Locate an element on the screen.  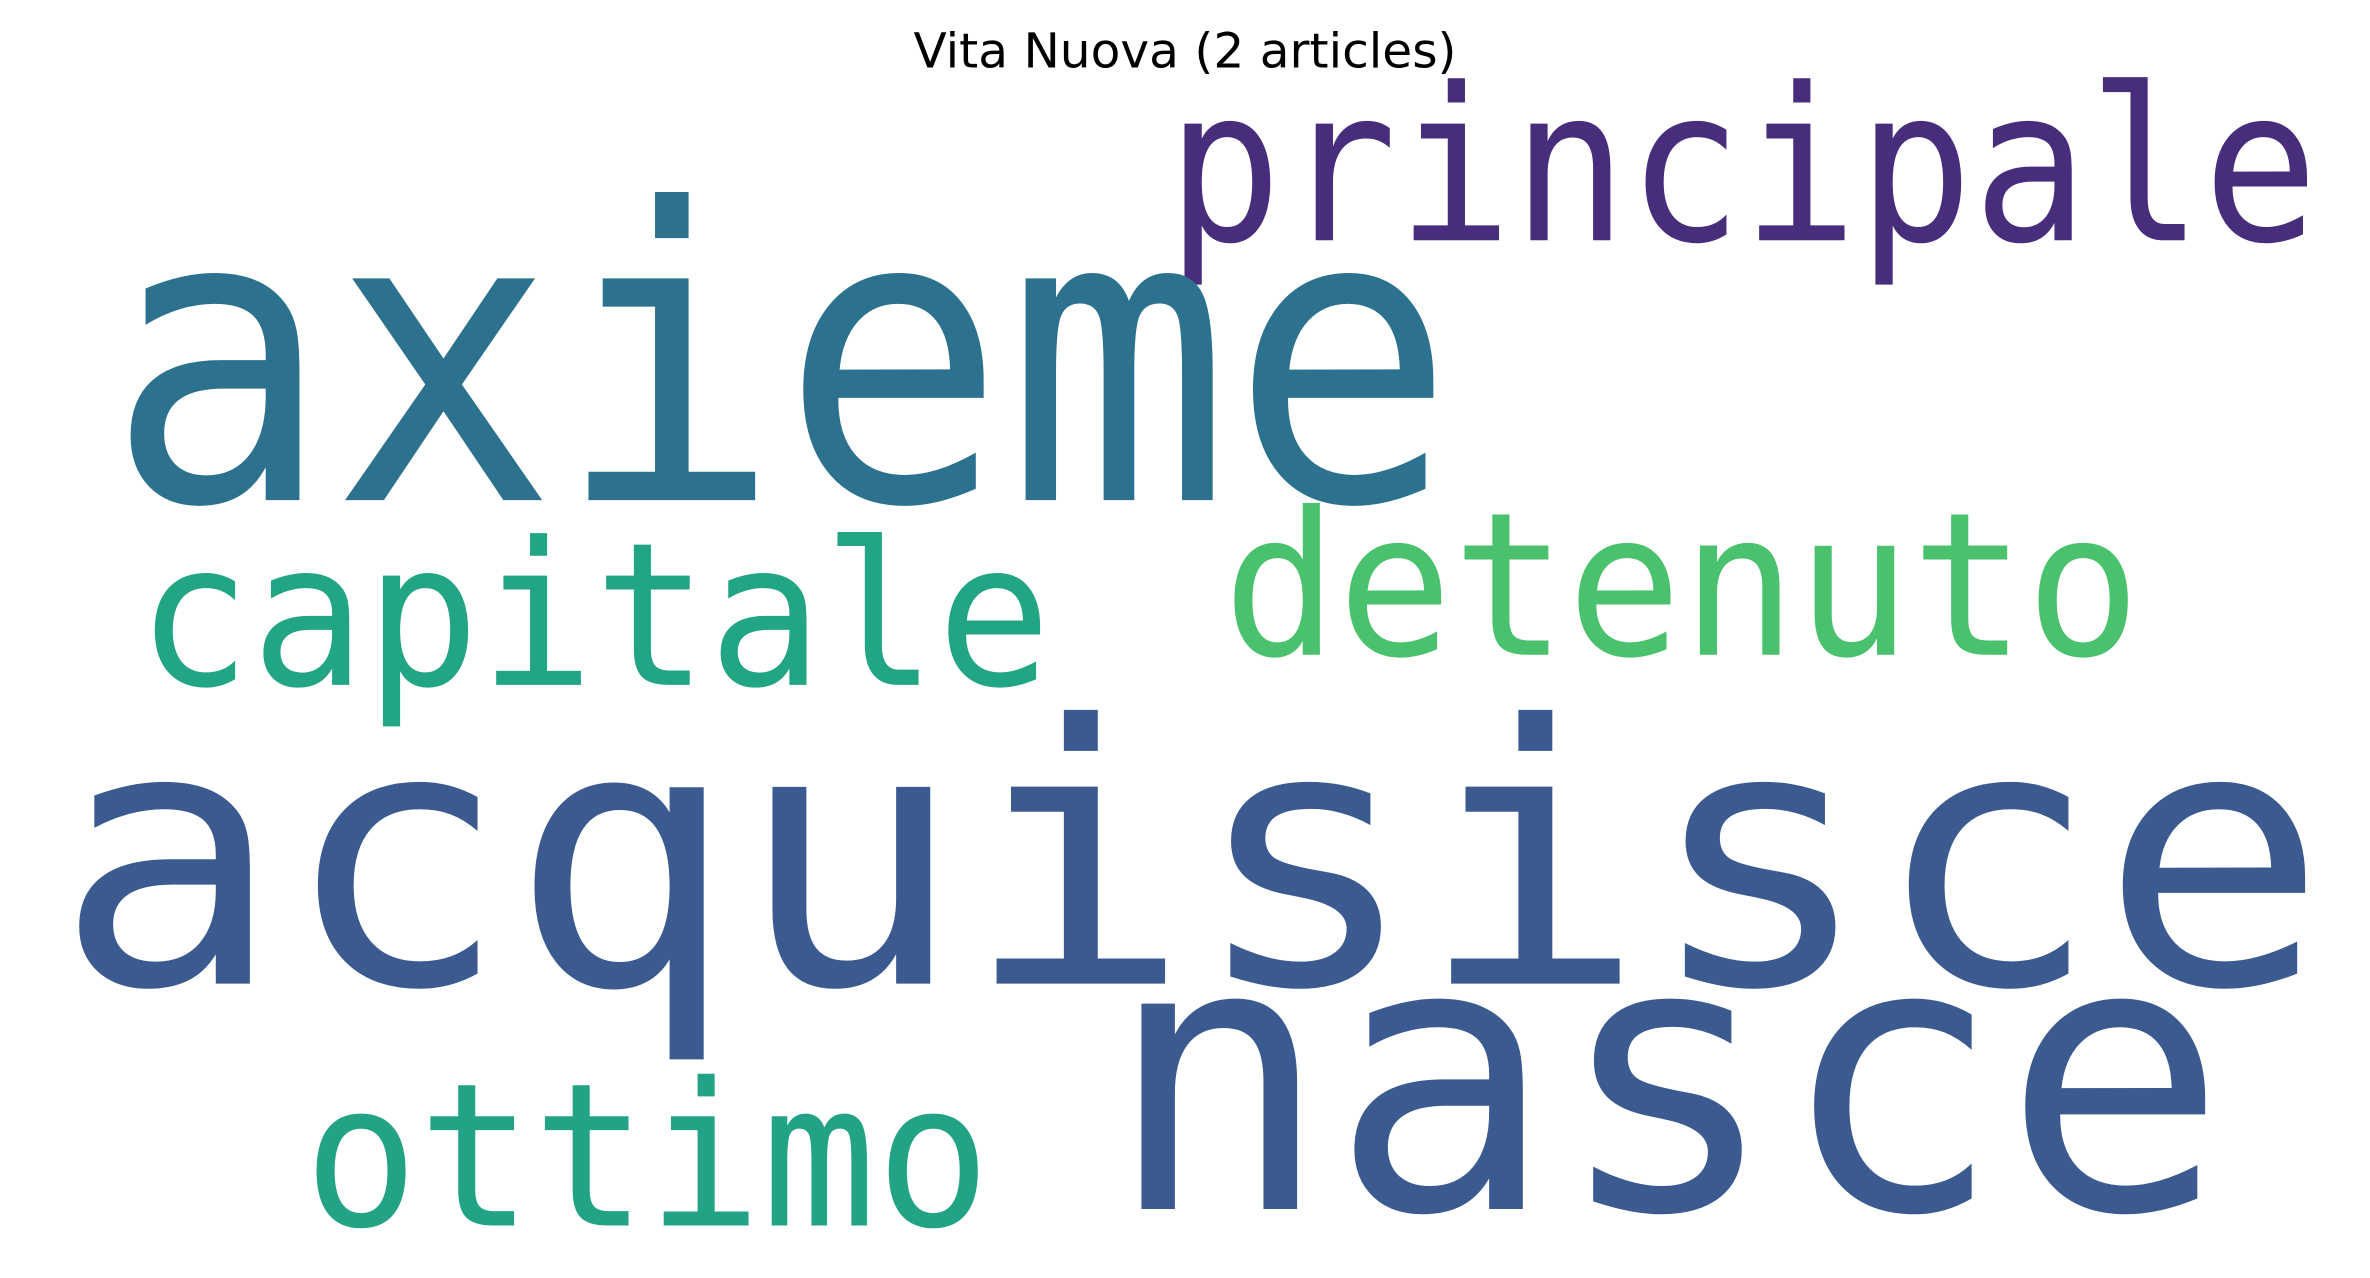
word-principale: principale is located at coordinates (1743, 166).